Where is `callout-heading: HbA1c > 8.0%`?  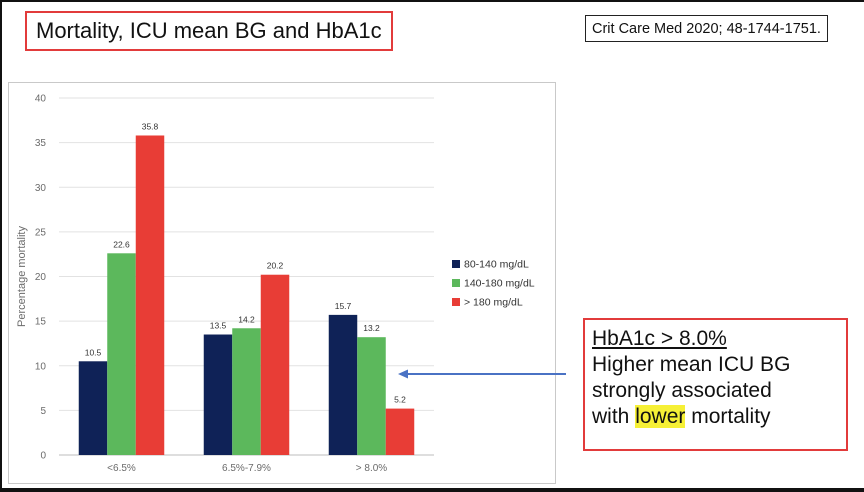
callout-heading: HbA1c > 8.0% is located at coordinates (659, 338).